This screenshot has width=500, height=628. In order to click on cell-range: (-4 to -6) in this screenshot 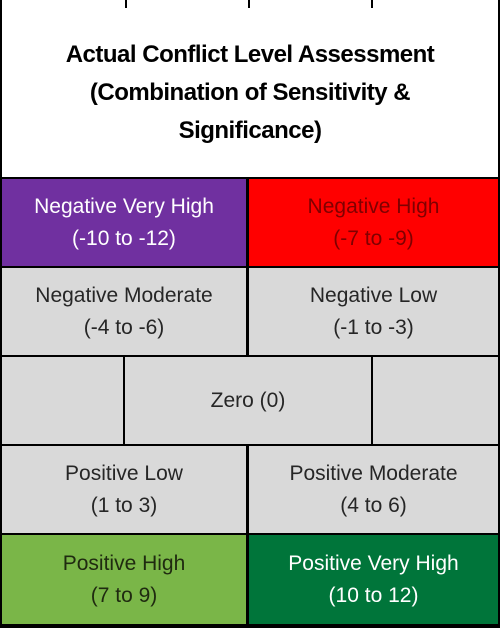, I will do `click(124, 327)`.